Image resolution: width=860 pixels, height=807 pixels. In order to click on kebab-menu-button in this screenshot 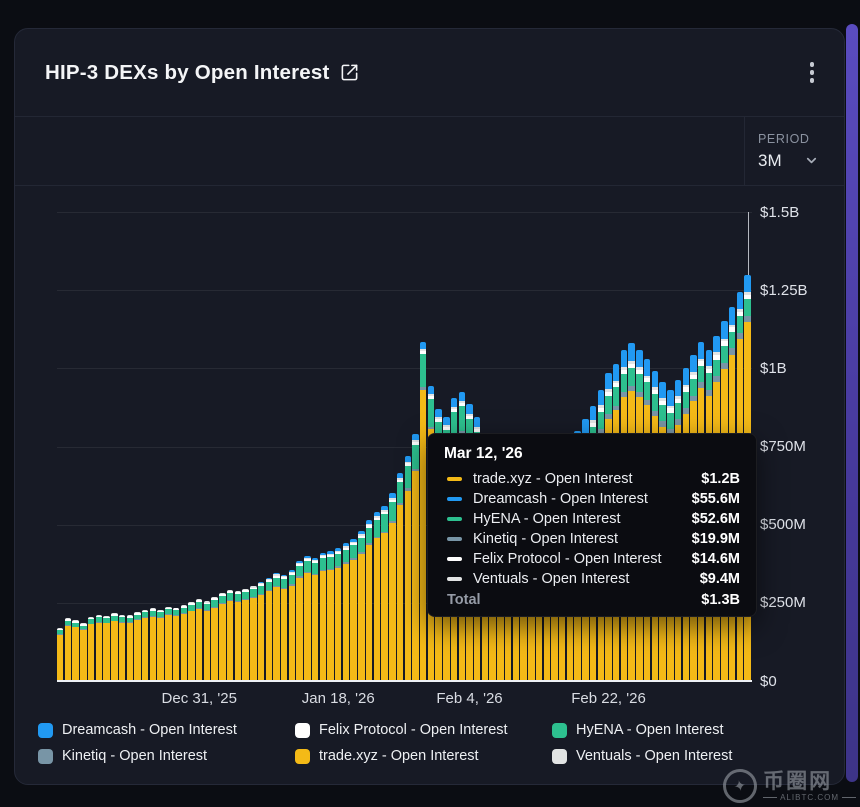, I will do `click(812, 72)`.